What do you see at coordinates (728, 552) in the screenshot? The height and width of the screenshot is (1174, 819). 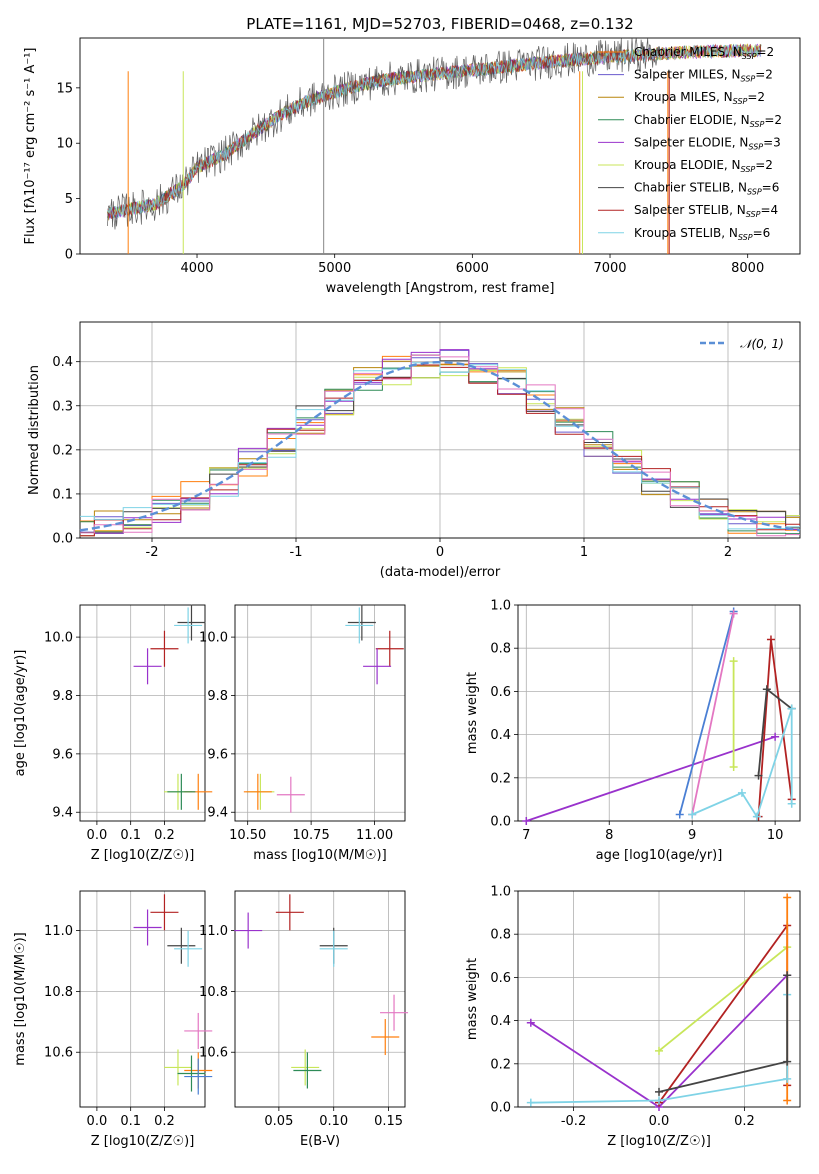 I see `x-tick-label: 2` at bounding box center [728, 552].